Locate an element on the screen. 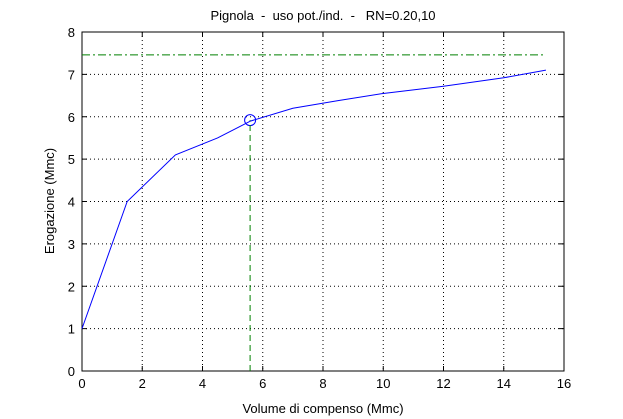 The image size is (623, 419). x-tick-label: 12 is located at coordinates (443, 383).